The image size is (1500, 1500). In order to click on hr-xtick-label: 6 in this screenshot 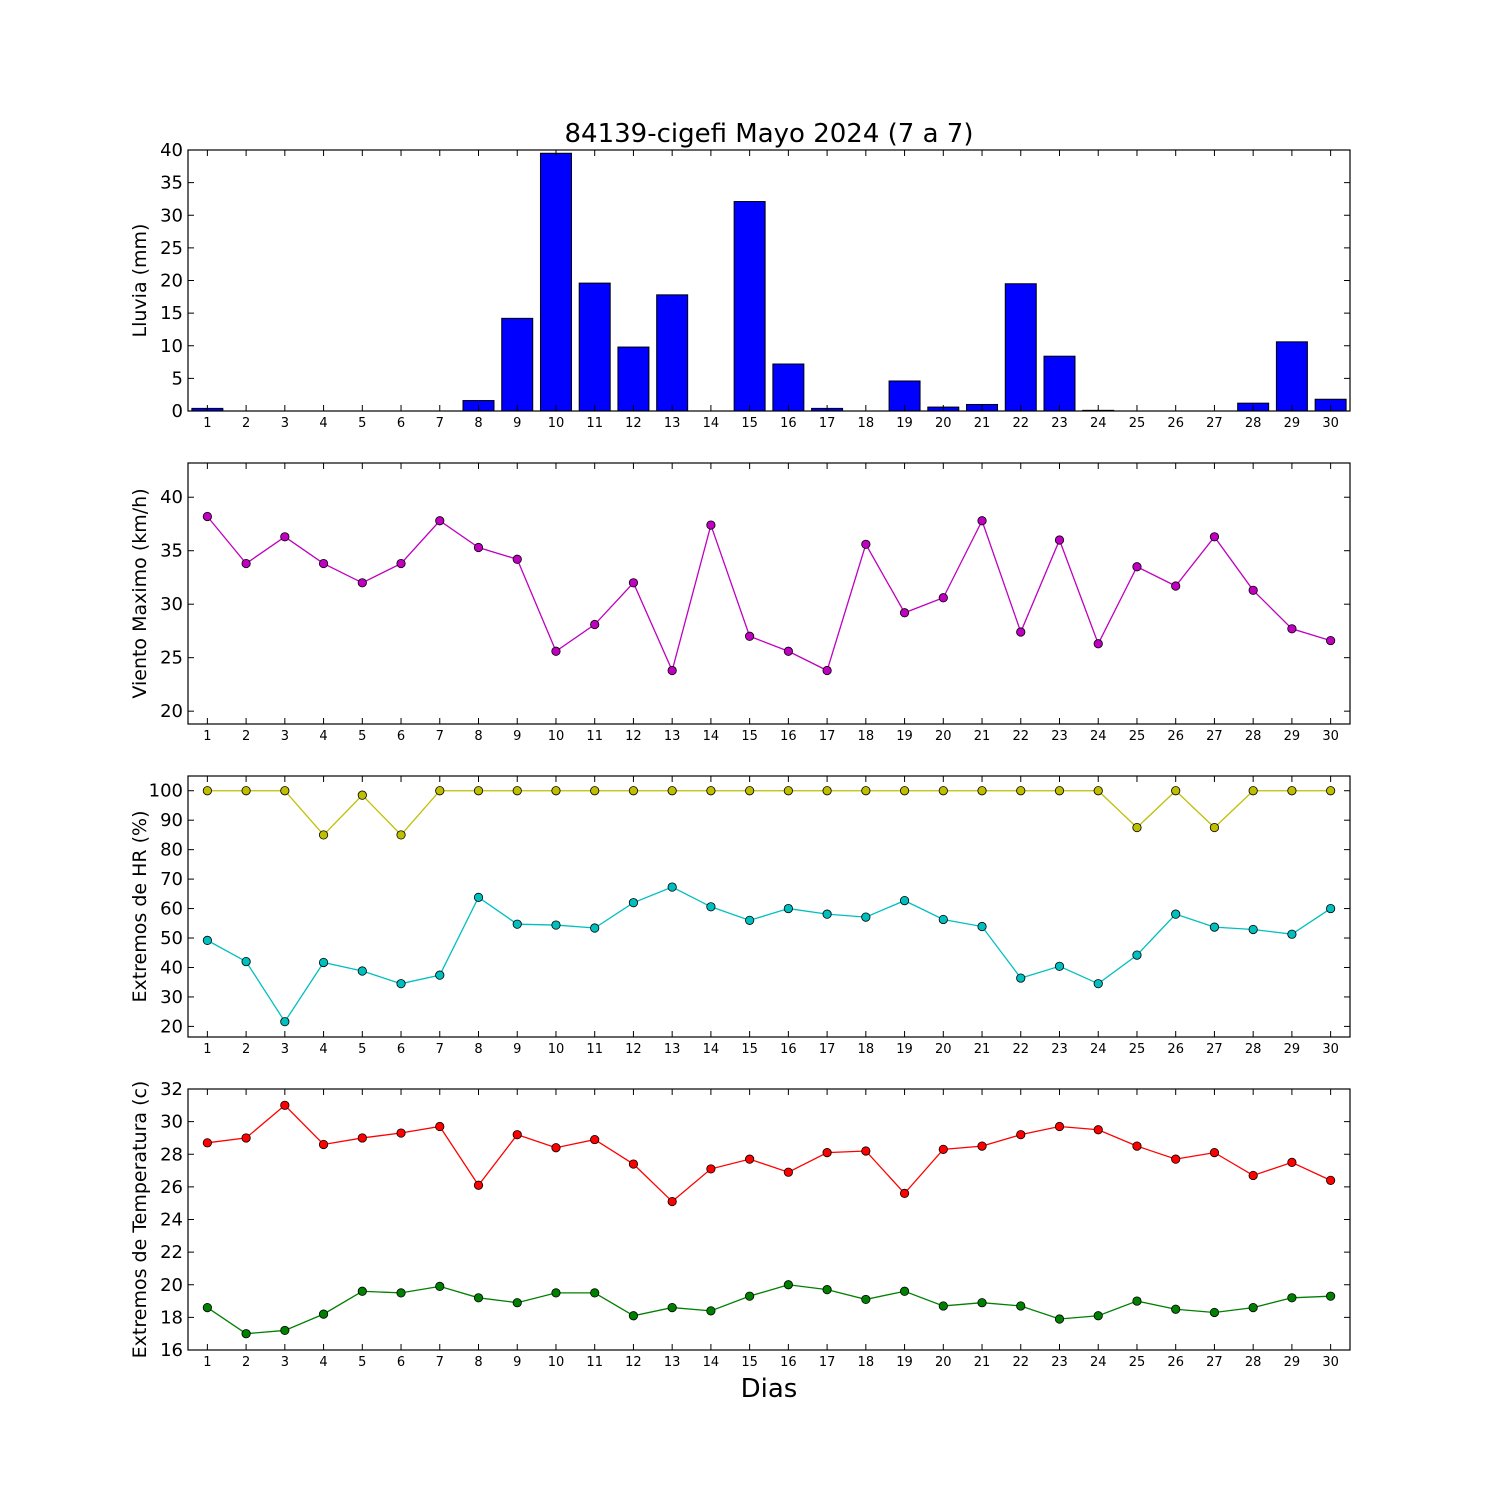, I will do `click(401, 1049)`.